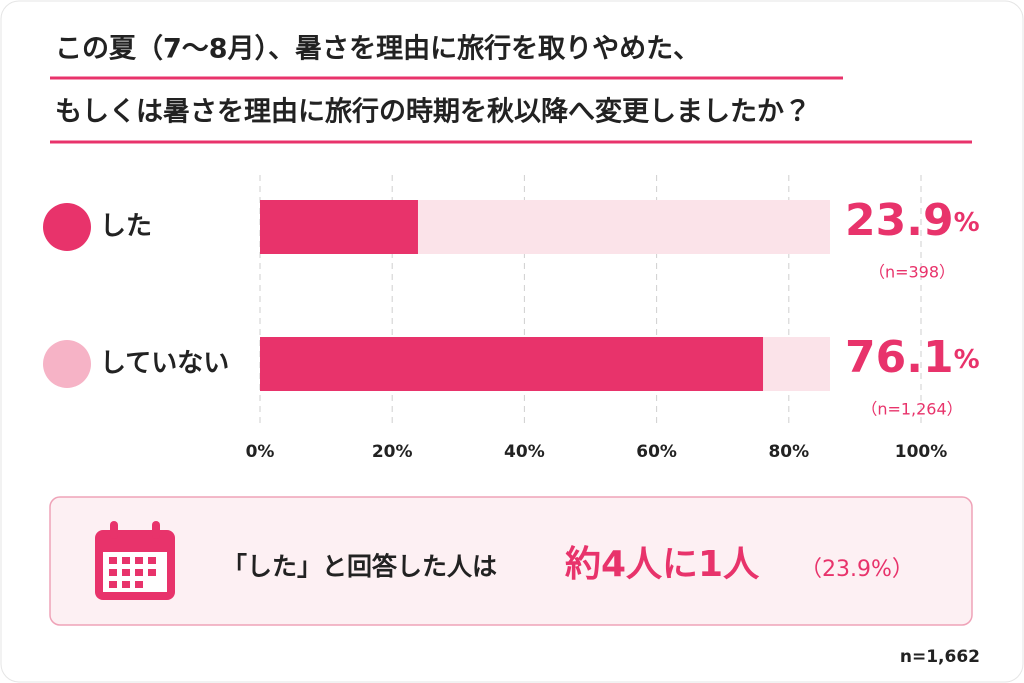  Describe the element at coordinates (126, 227) in the screenshot. I see `category-label: した` at that location.